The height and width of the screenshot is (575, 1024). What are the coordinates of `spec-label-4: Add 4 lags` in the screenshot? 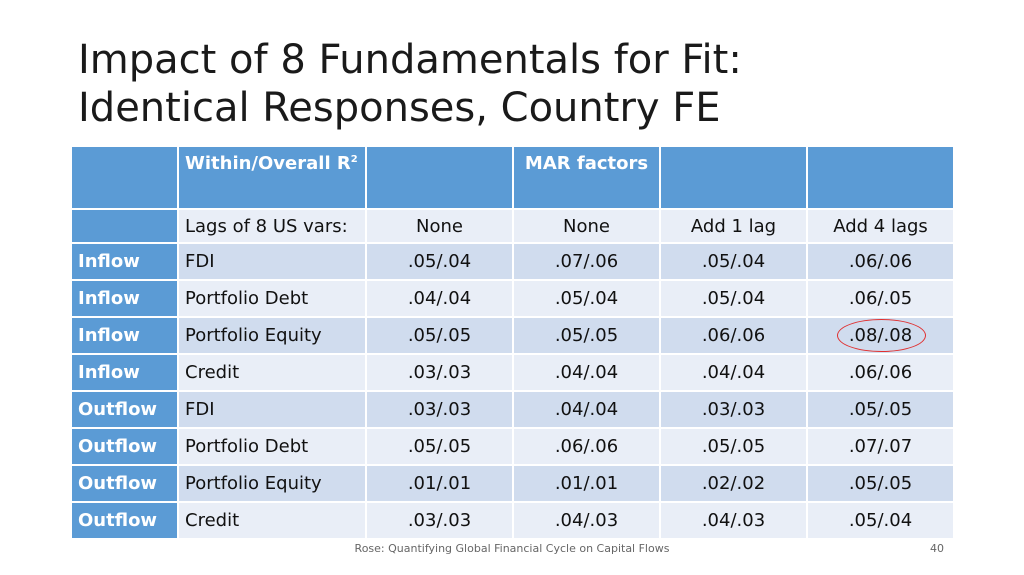 It's located at (880, 226).